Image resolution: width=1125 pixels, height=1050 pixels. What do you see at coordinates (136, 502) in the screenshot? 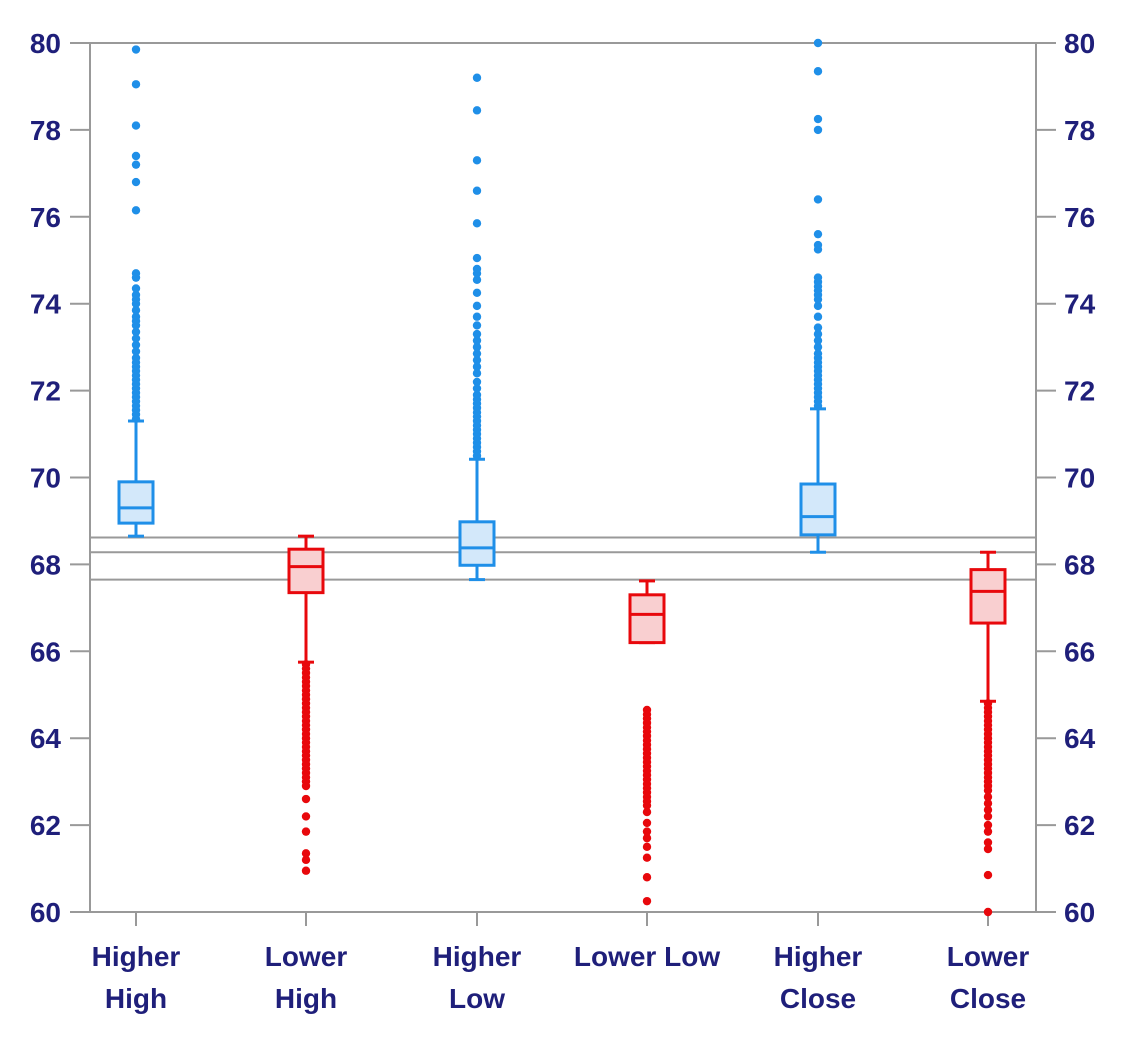
I see `box-higher-high` at bounding box center [136, 502].